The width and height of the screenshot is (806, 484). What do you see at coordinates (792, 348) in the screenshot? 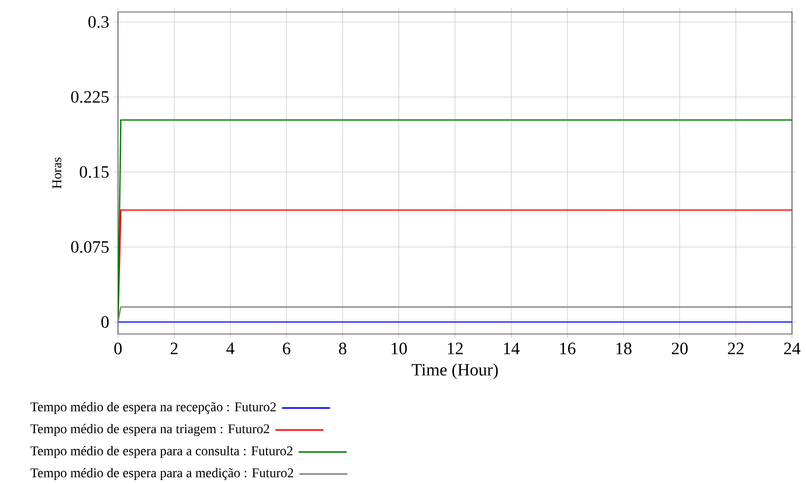
I see `x-tick-label: 24` at bounding box center [792, 348].